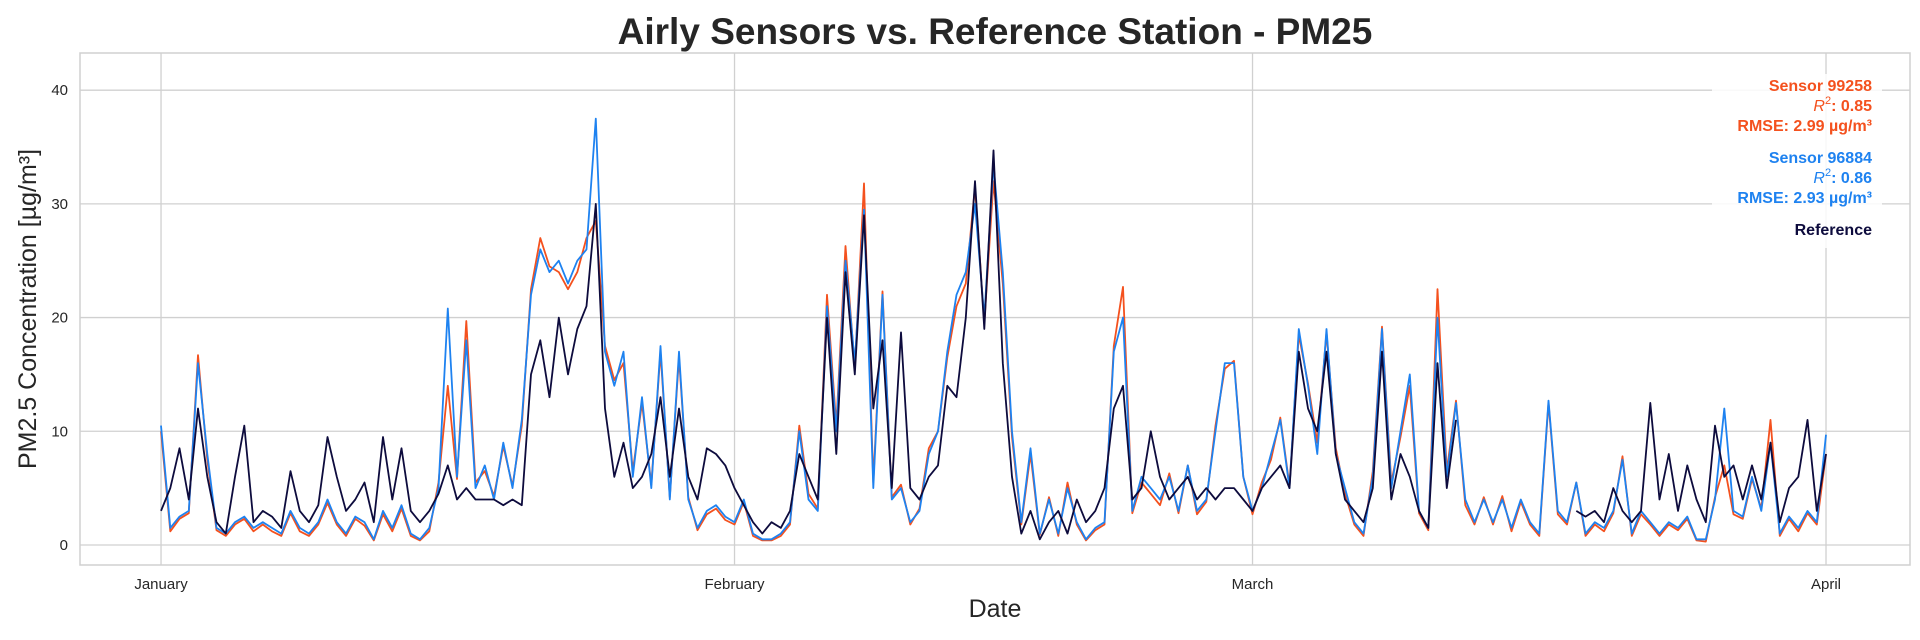 The height and width of the screenshot is (640, 1920). What do you see at coordinates (1842, 177) in the screenshot?
I see `legend-sensor-2-r2: R2: 0.86` at bounding box center [1842, 177].